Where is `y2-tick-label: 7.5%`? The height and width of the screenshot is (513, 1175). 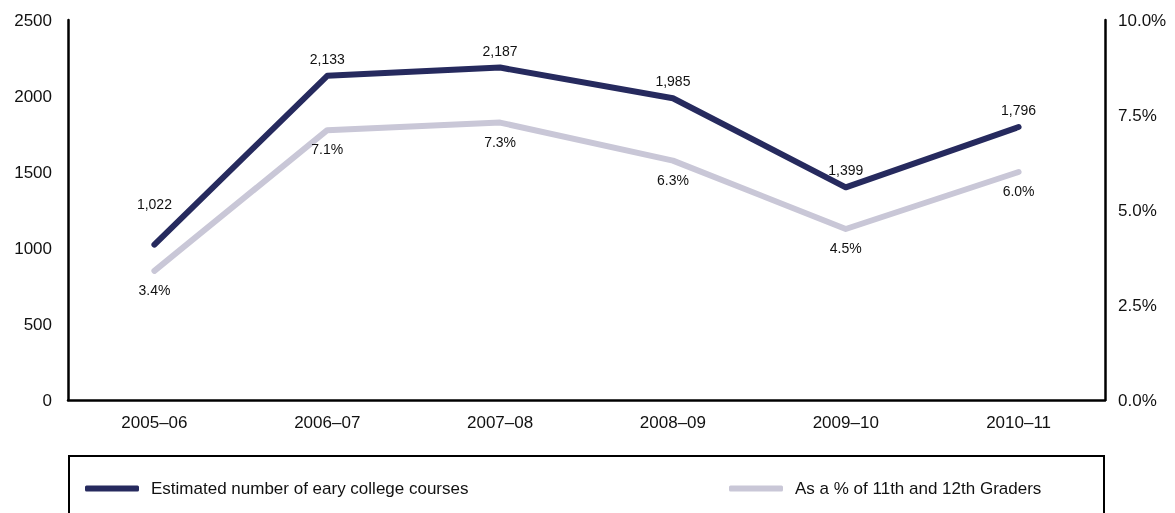
y2-tick-label: 7.5% is located at coordinates (1137, 115).